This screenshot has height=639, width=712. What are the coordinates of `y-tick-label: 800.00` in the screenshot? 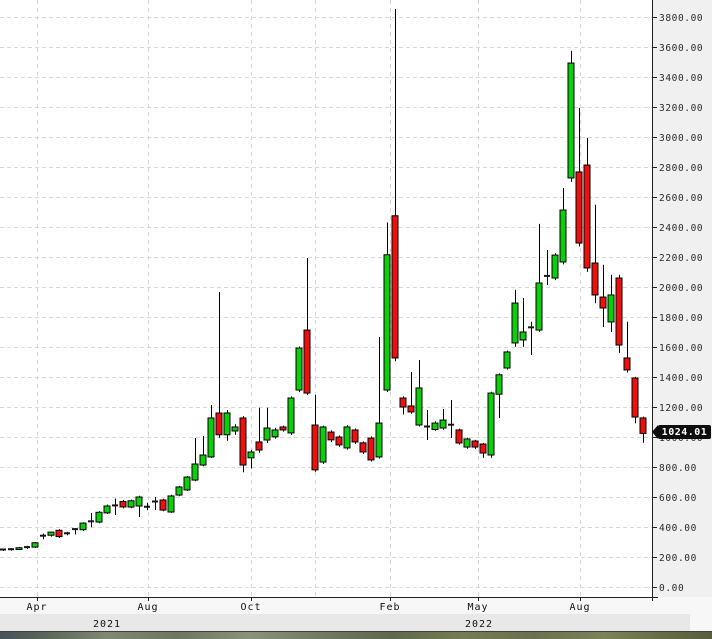 It's located at (678, 468).